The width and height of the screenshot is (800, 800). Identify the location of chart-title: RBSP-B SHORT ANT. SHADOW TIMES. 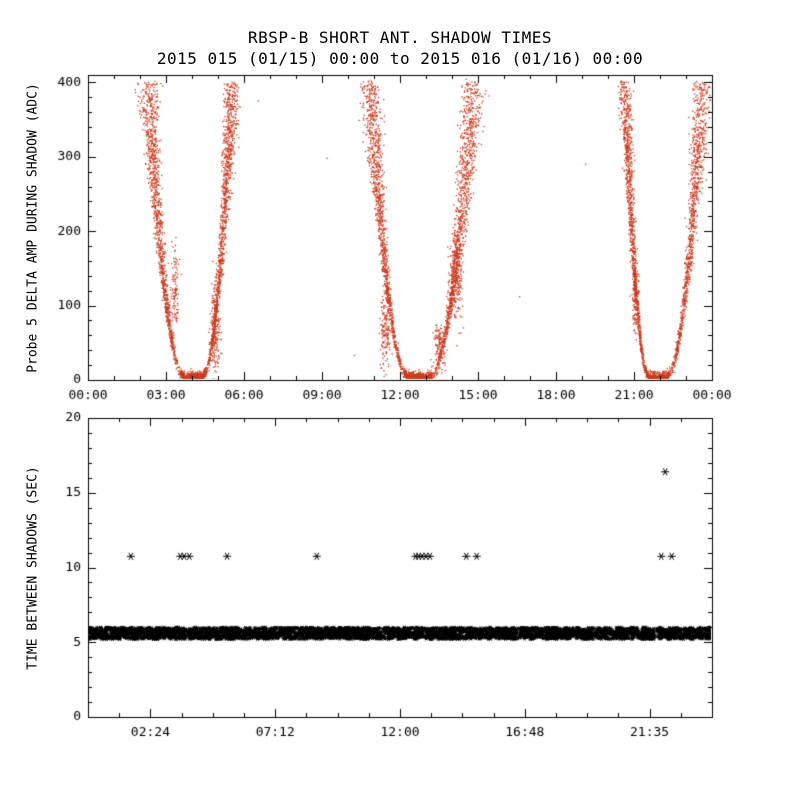
(400, 37).